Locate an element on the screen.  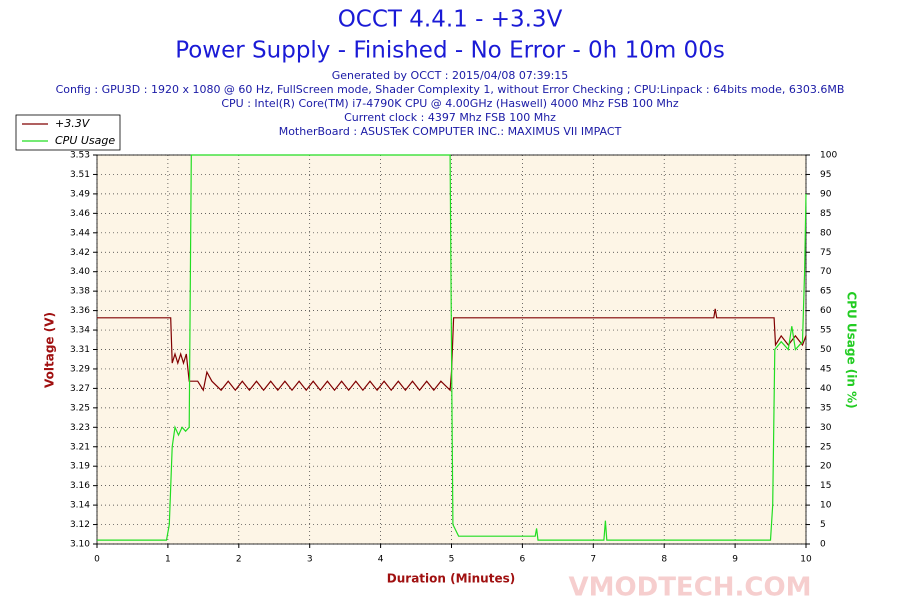
x-tick-label: 3 is located at coordinates (310, 560).